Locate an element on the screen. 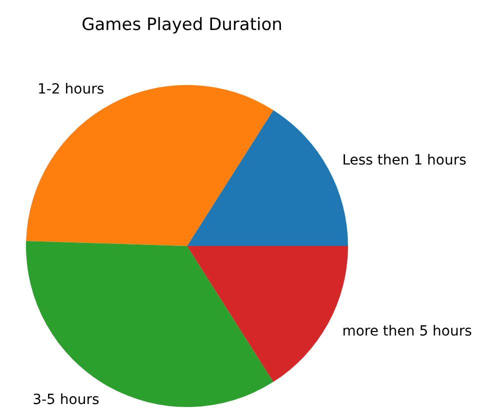 The image size is (484, 413). slice-label: more then 5 hours is located at coordinates (407, 331).